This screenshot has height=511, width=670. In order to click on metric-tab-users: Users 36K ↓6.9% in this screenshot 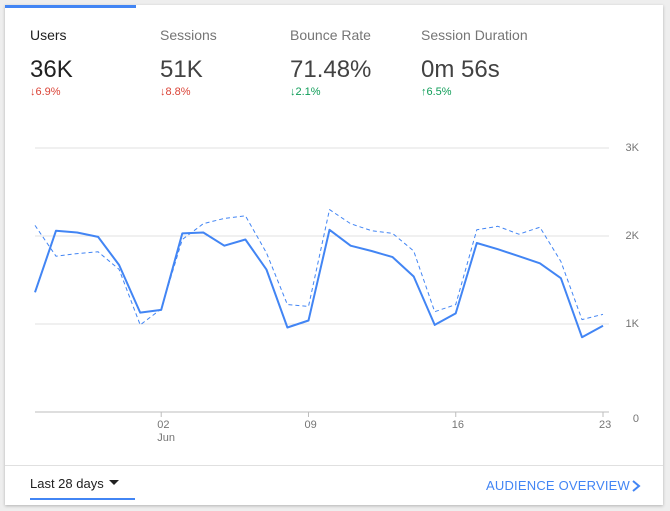, I will do `click(92, 62)`.